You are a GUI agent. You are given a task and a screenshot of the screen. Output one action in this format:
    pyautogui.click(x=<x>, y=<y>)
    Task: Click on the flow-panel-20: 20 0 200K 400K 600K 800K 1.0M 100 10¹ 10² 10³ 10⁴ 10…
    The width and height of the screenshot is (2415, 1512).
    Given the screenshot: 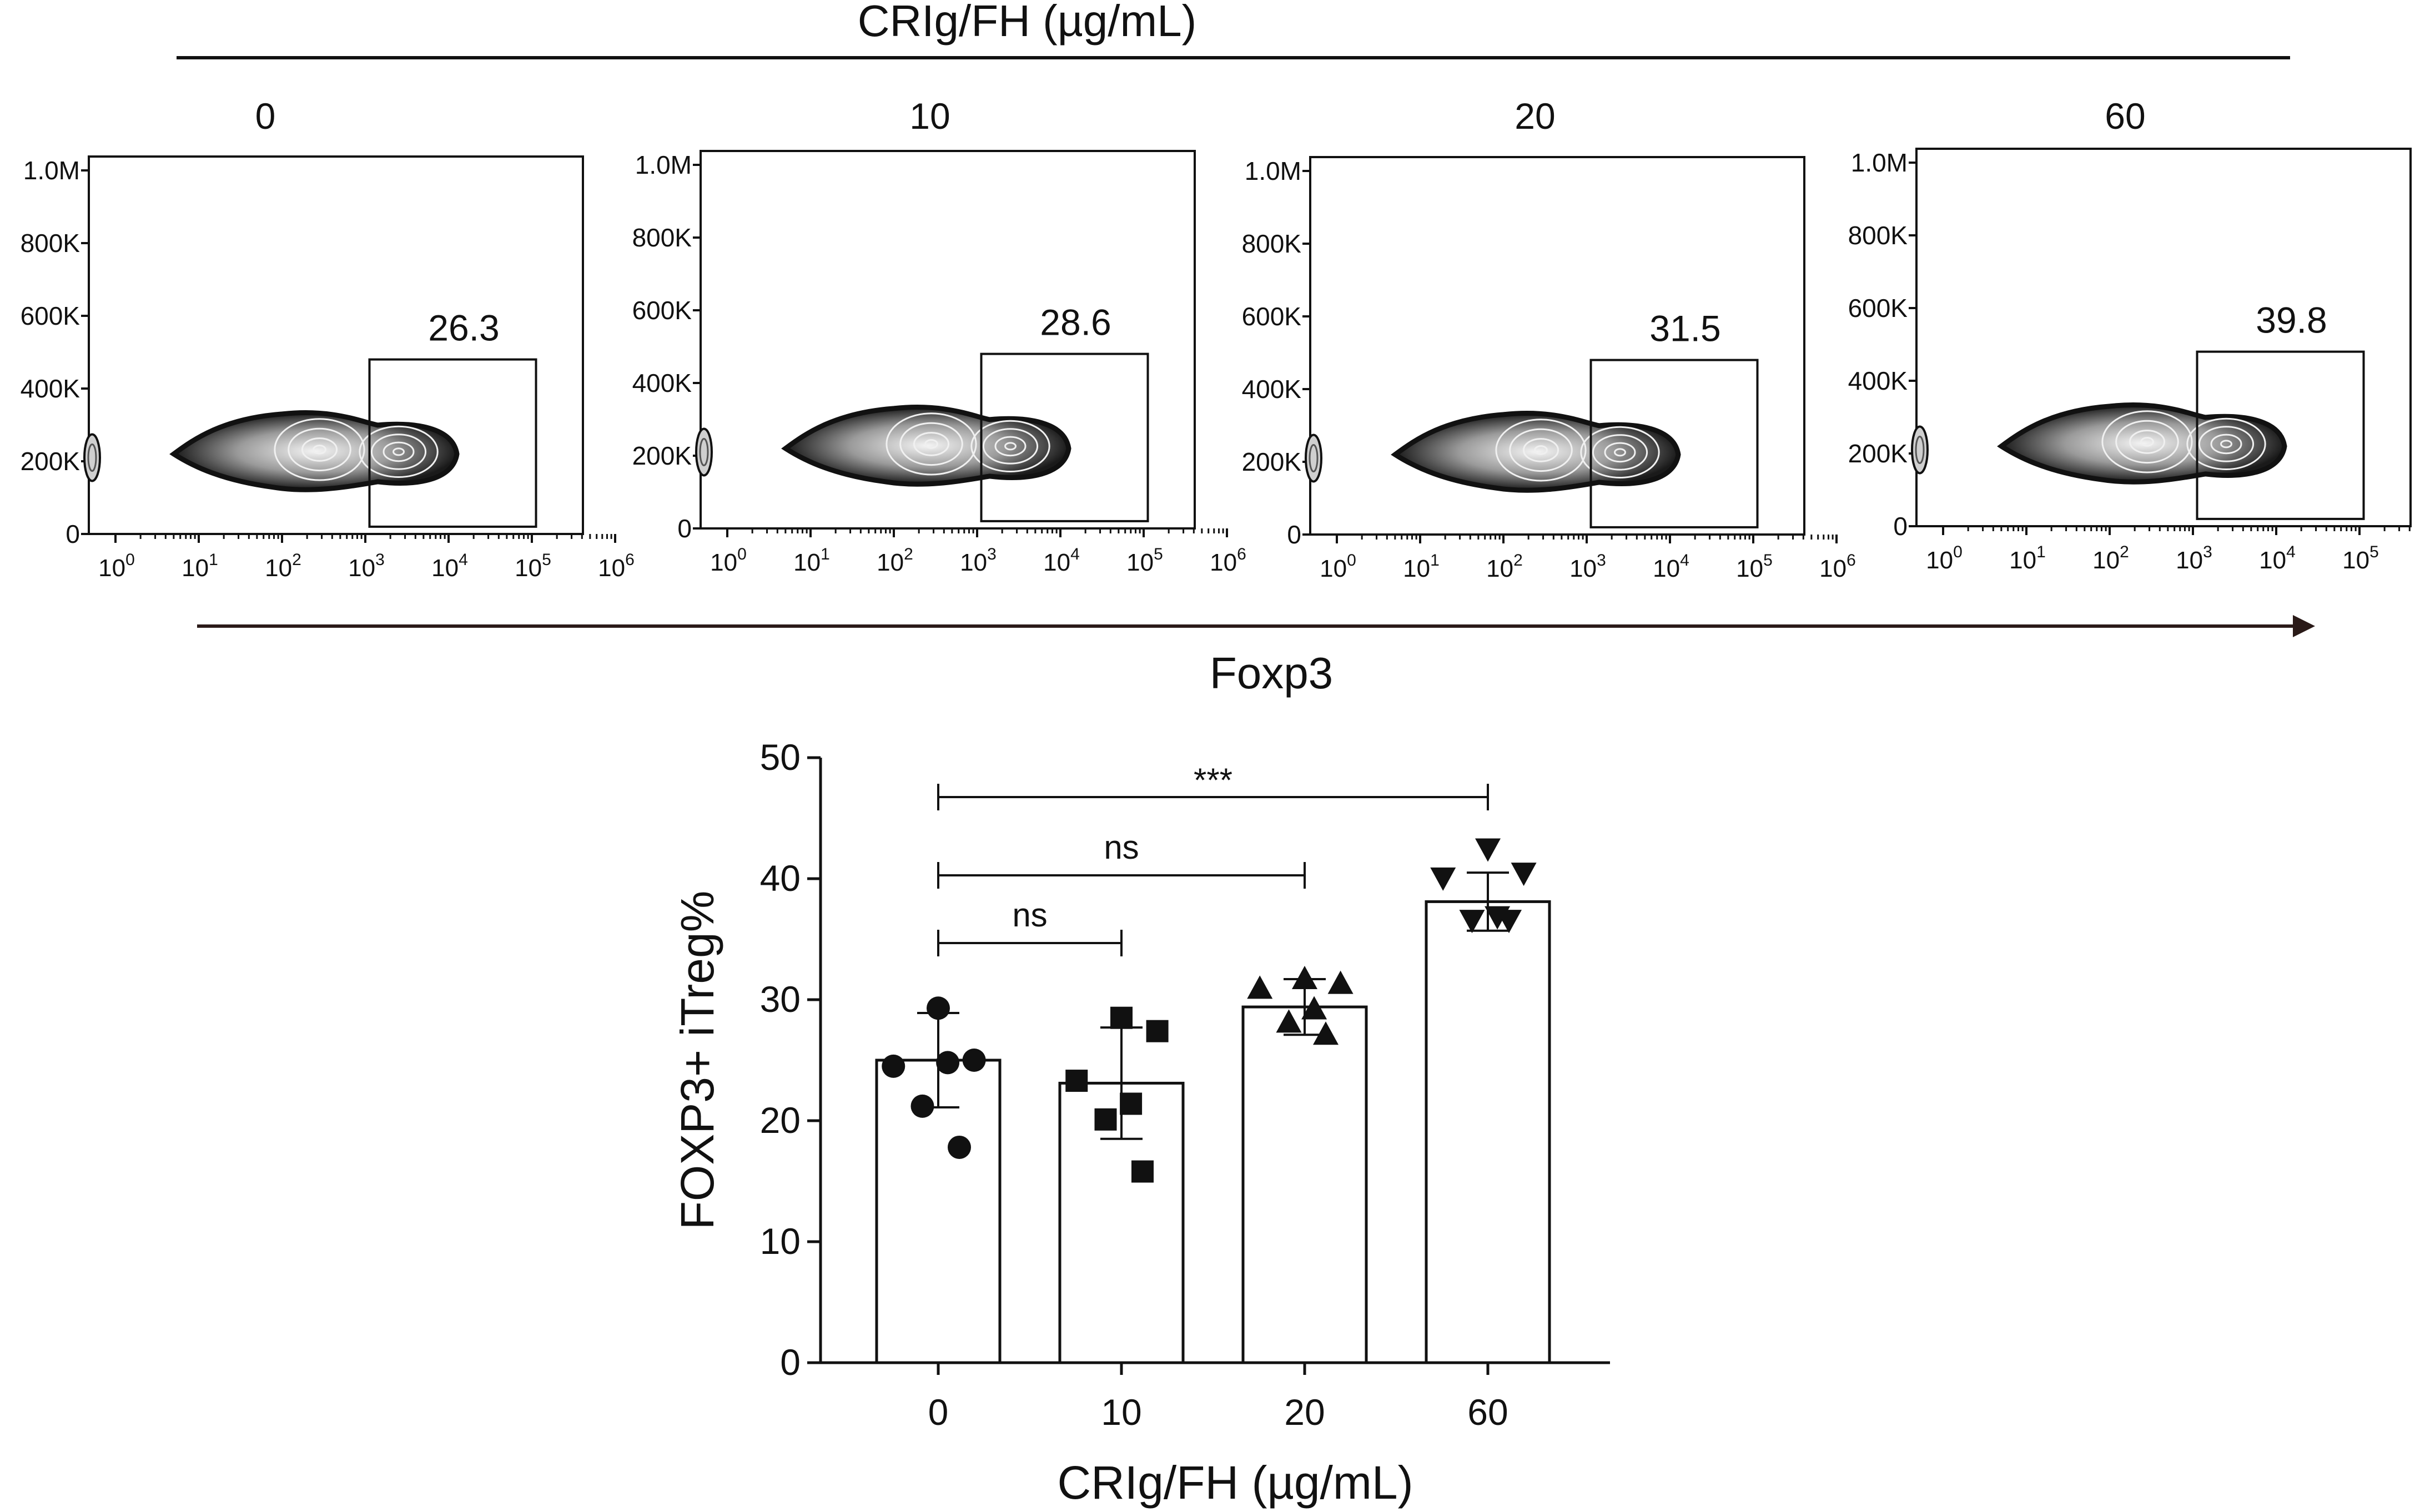 What is the action you would take?
    pyautogui.click(x=1549, y=338)
    